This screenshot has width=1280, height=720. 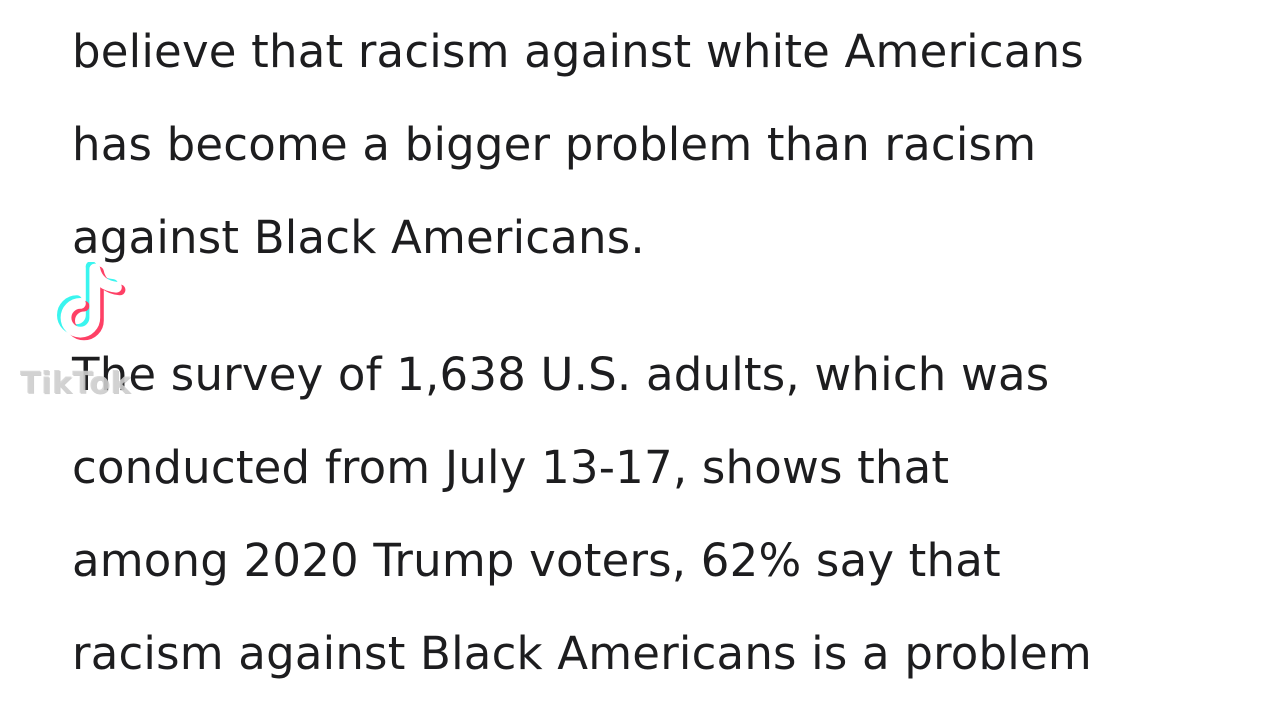 I want to click on tiktok-watermark-label: TikTok, so click(x=75, y=383).